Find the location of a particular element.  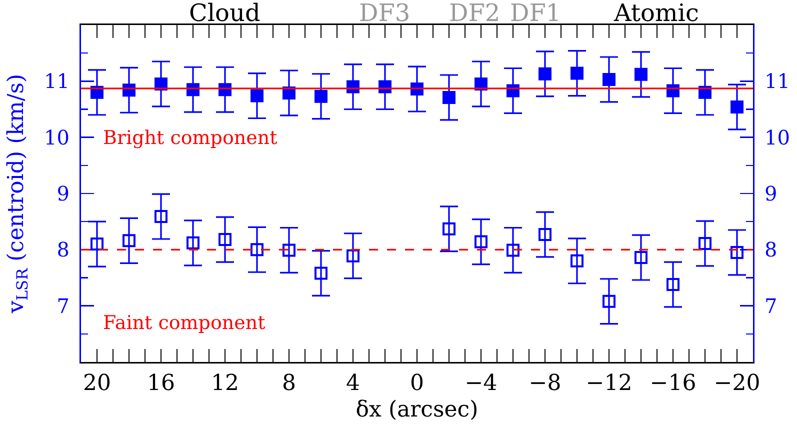

x-tick-label: −12 is located at coordinates (609, 383).